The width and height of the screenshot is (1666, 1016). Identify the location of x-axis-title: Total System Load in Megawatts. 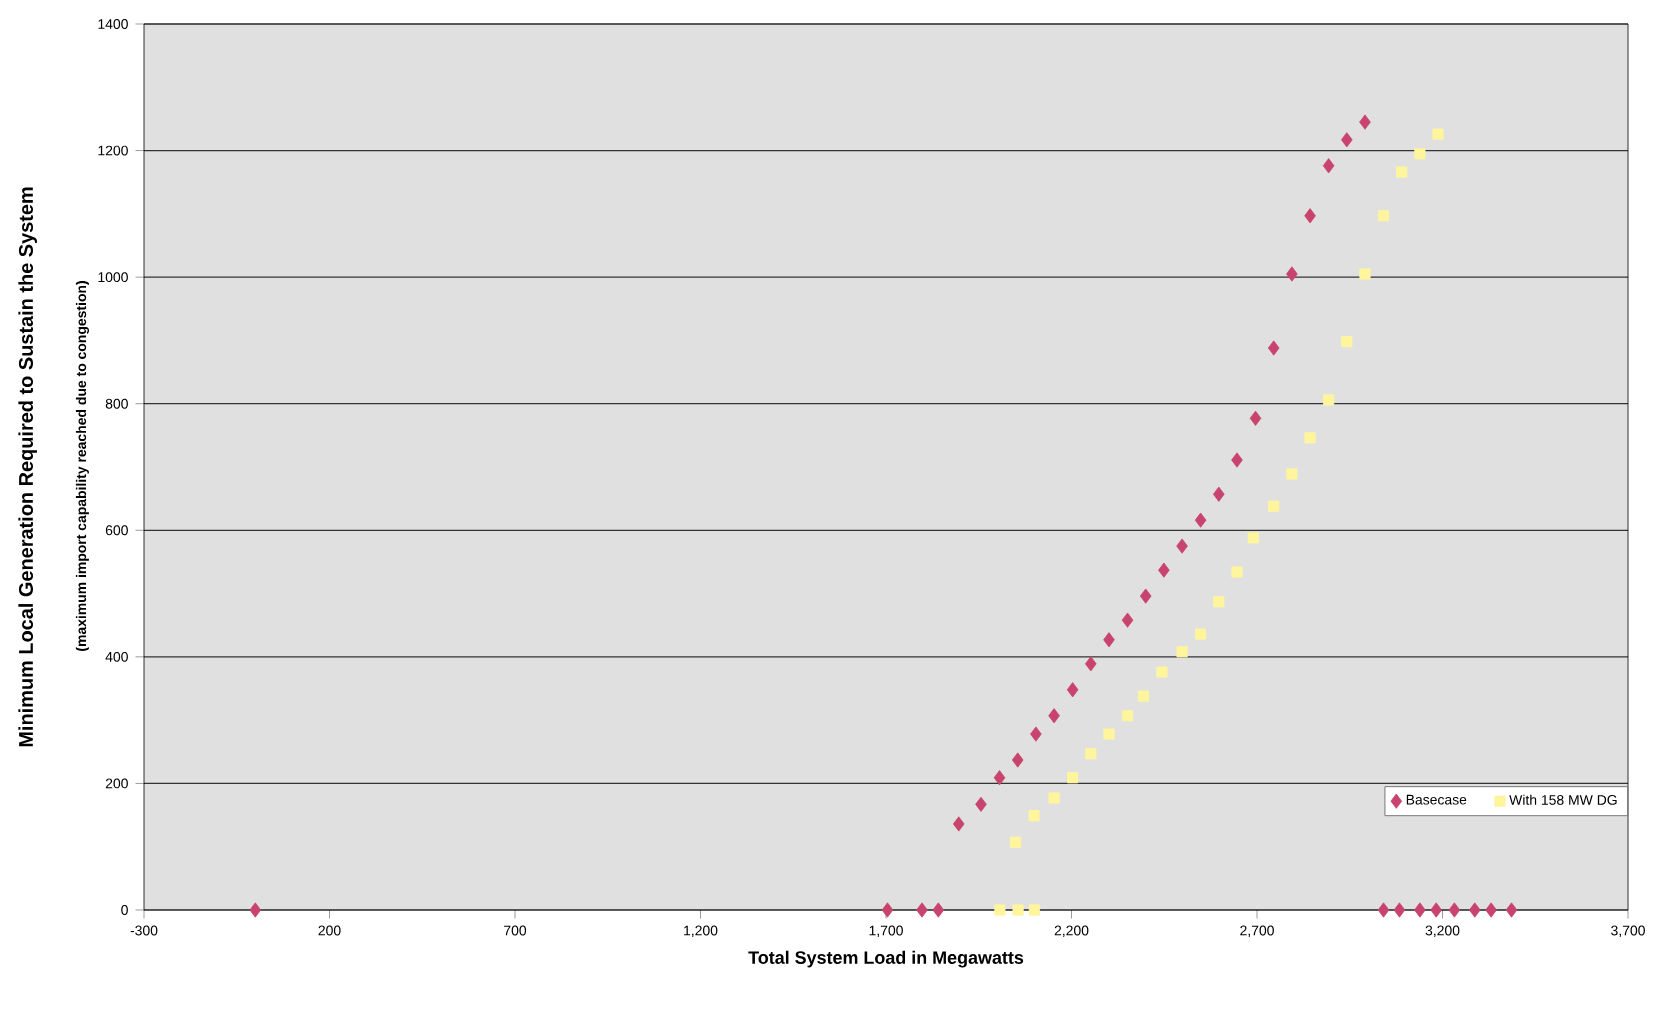
(886, 959).